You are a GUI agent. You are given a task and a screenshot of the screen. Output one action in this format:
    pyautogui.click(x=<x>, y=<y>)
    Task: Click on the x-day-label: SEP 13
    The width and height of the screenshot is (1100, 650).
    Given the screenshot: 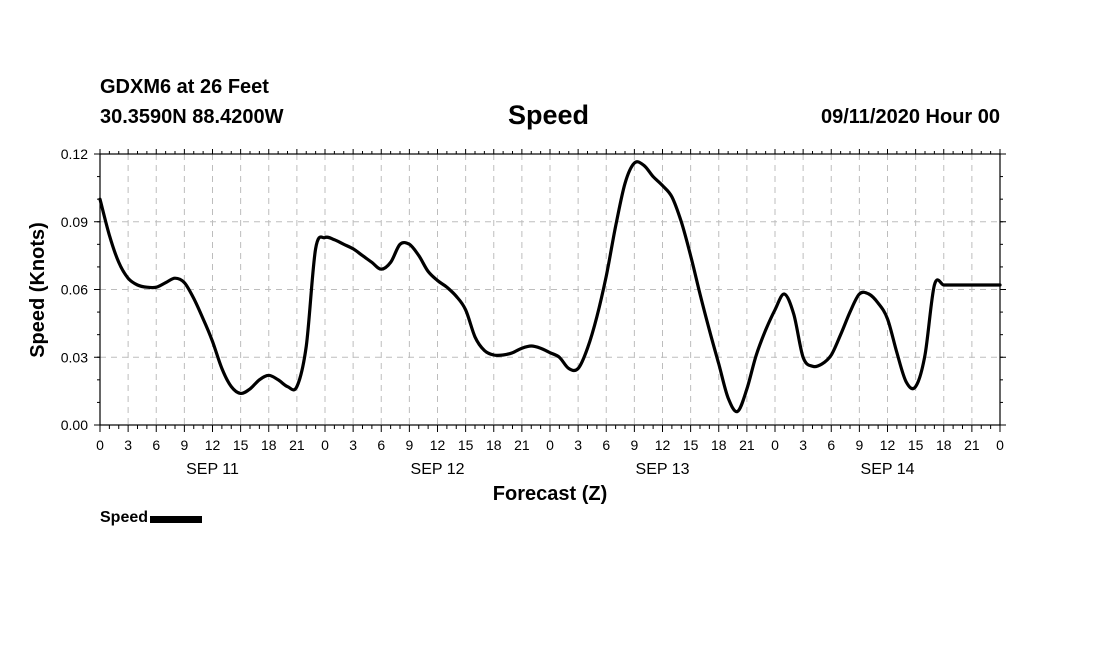 What is the action you would take?
    pyautogui.click(x=663, y=469)
    